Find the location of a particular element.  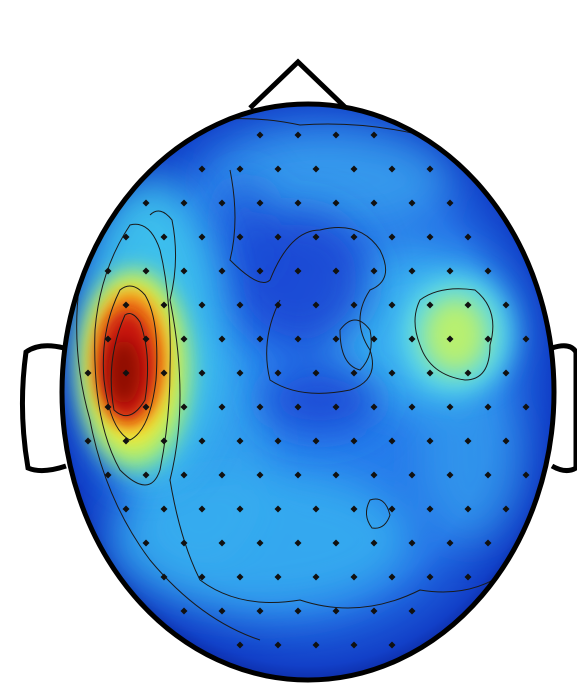

dark-regions is located at coordinates (300, 305).